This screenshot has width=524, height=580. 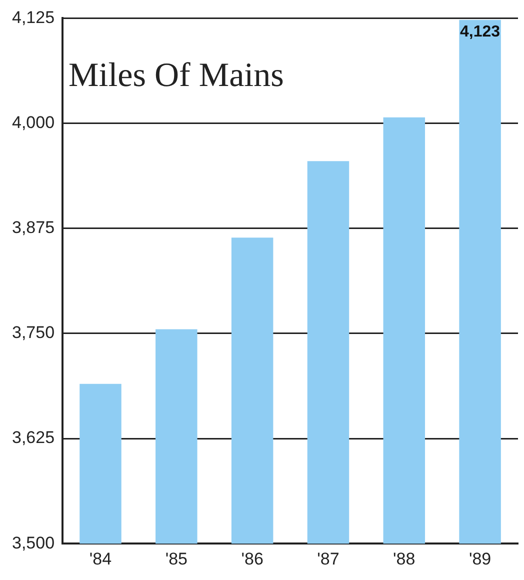 What do you see at coordinates (404, 558) in the screenshot?
I see `x-tick-label: '88` at bounding box center [404, 558].